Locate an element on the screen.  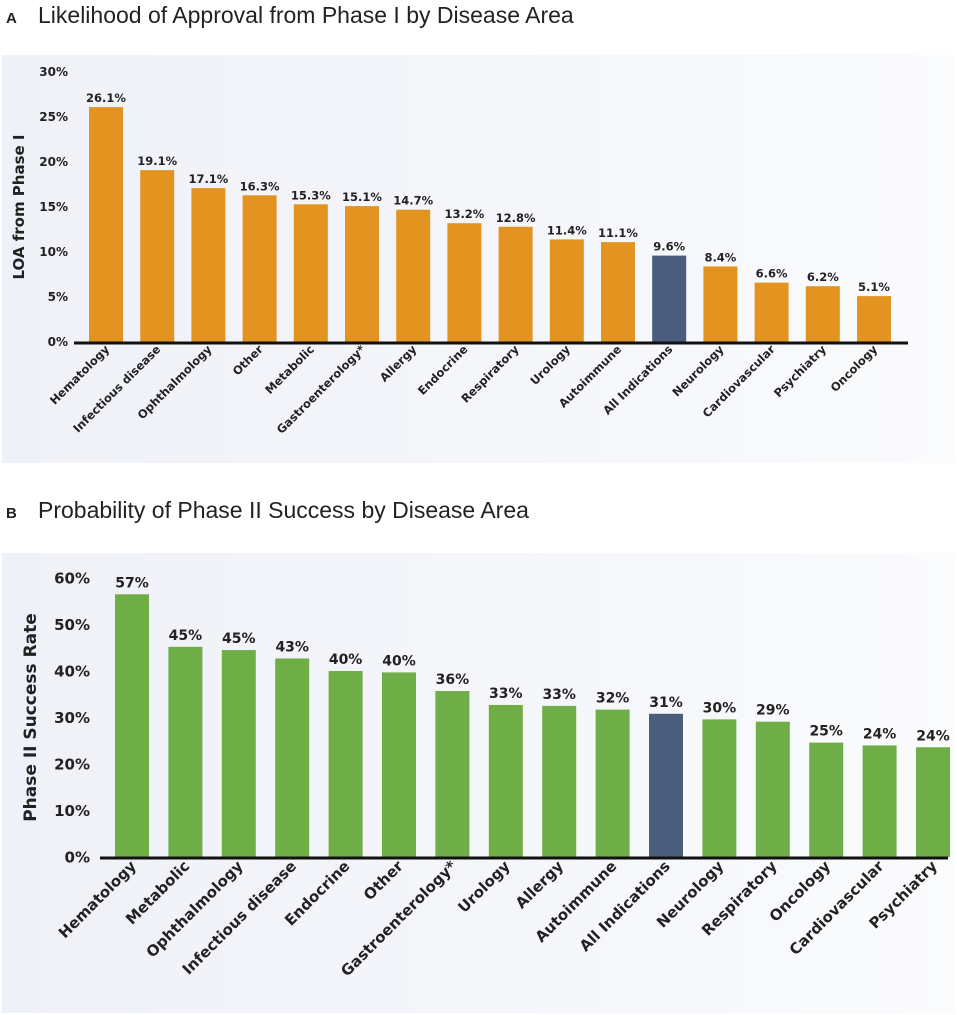
bar-value-label: 6.2% is located at coordinates (823, 277).